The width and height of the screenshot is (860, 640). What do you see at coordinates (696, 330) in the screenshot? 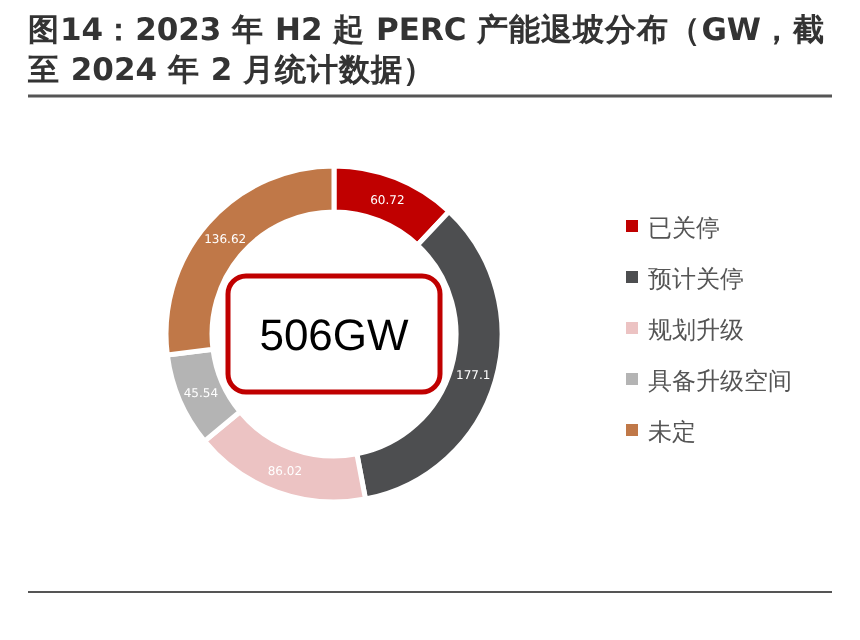
I see `legend-label: 规划升级` at bounding box center [696, 330].